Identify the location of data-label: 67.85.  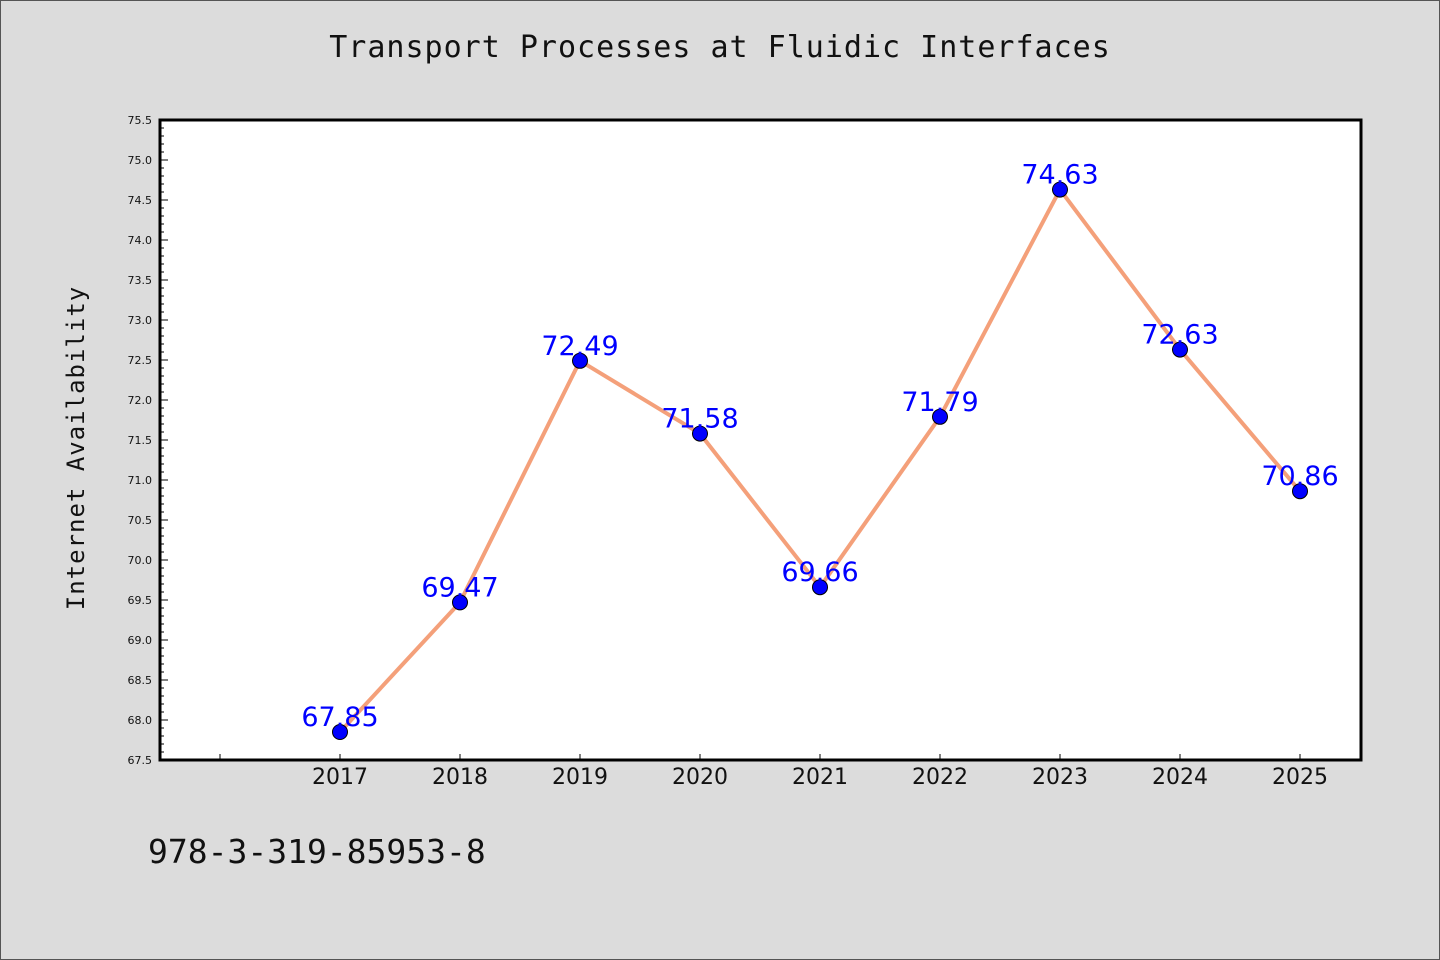
(339, 717).